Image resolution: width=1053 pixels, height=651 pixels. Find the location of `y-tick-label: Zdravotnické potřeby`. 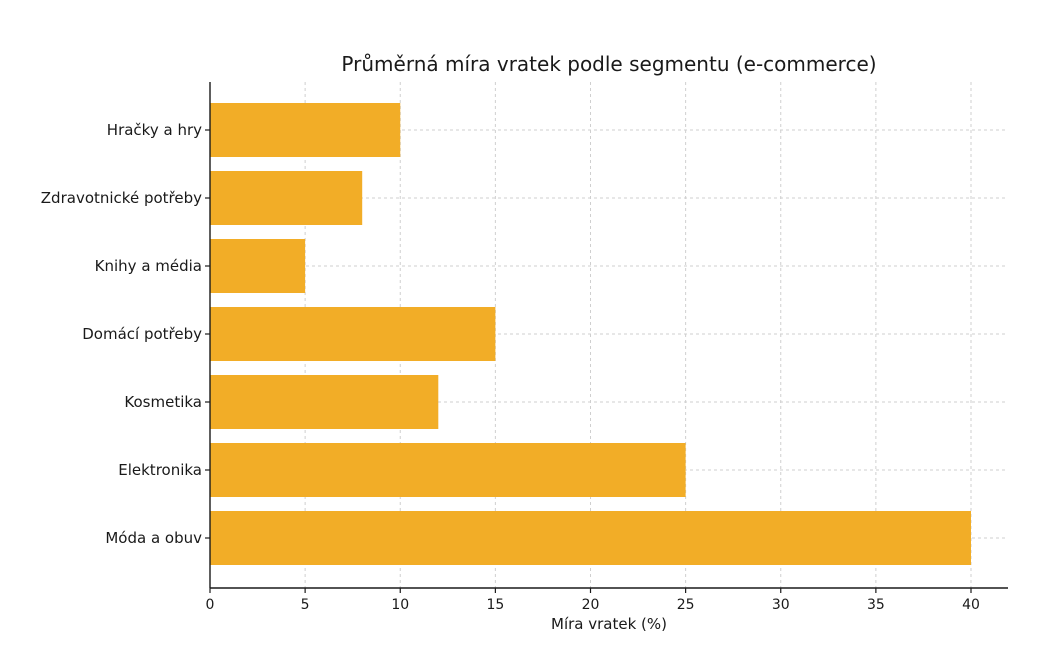

y-tick-label: Zdravotnické potřeby is located at coordinates (121, 198).